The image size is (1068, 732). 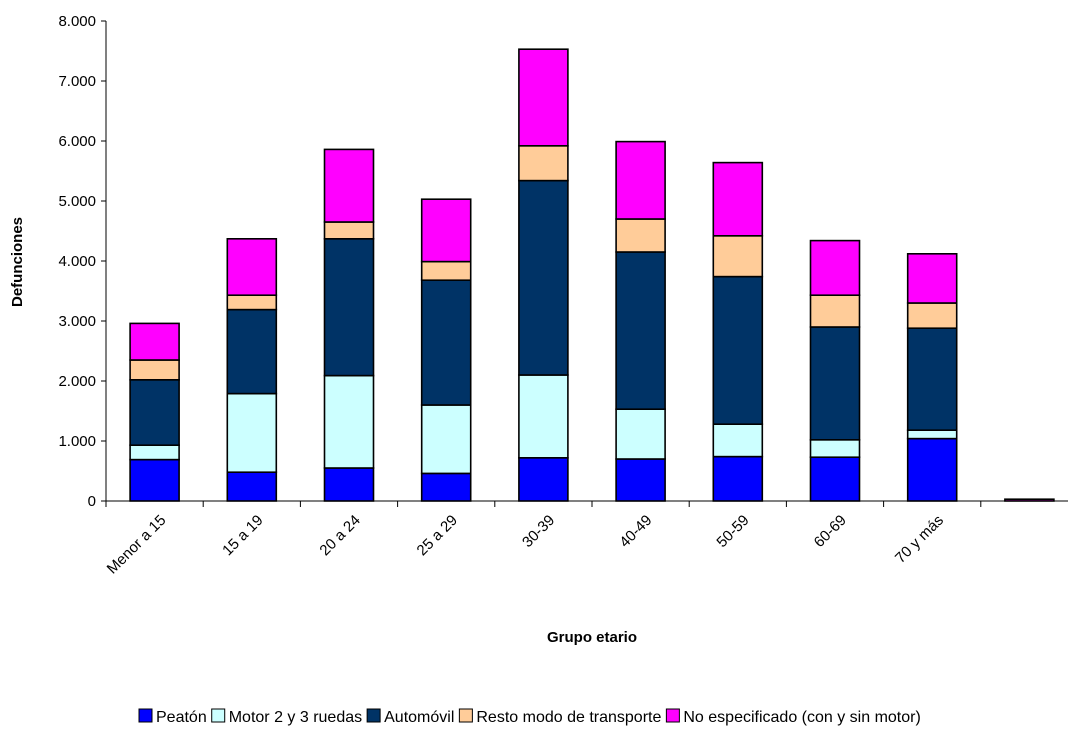 What do you see at coordinates (77, 21) in the screenshot?
I see `y-tick-label: 8.000` at bounding box center [77, 21].